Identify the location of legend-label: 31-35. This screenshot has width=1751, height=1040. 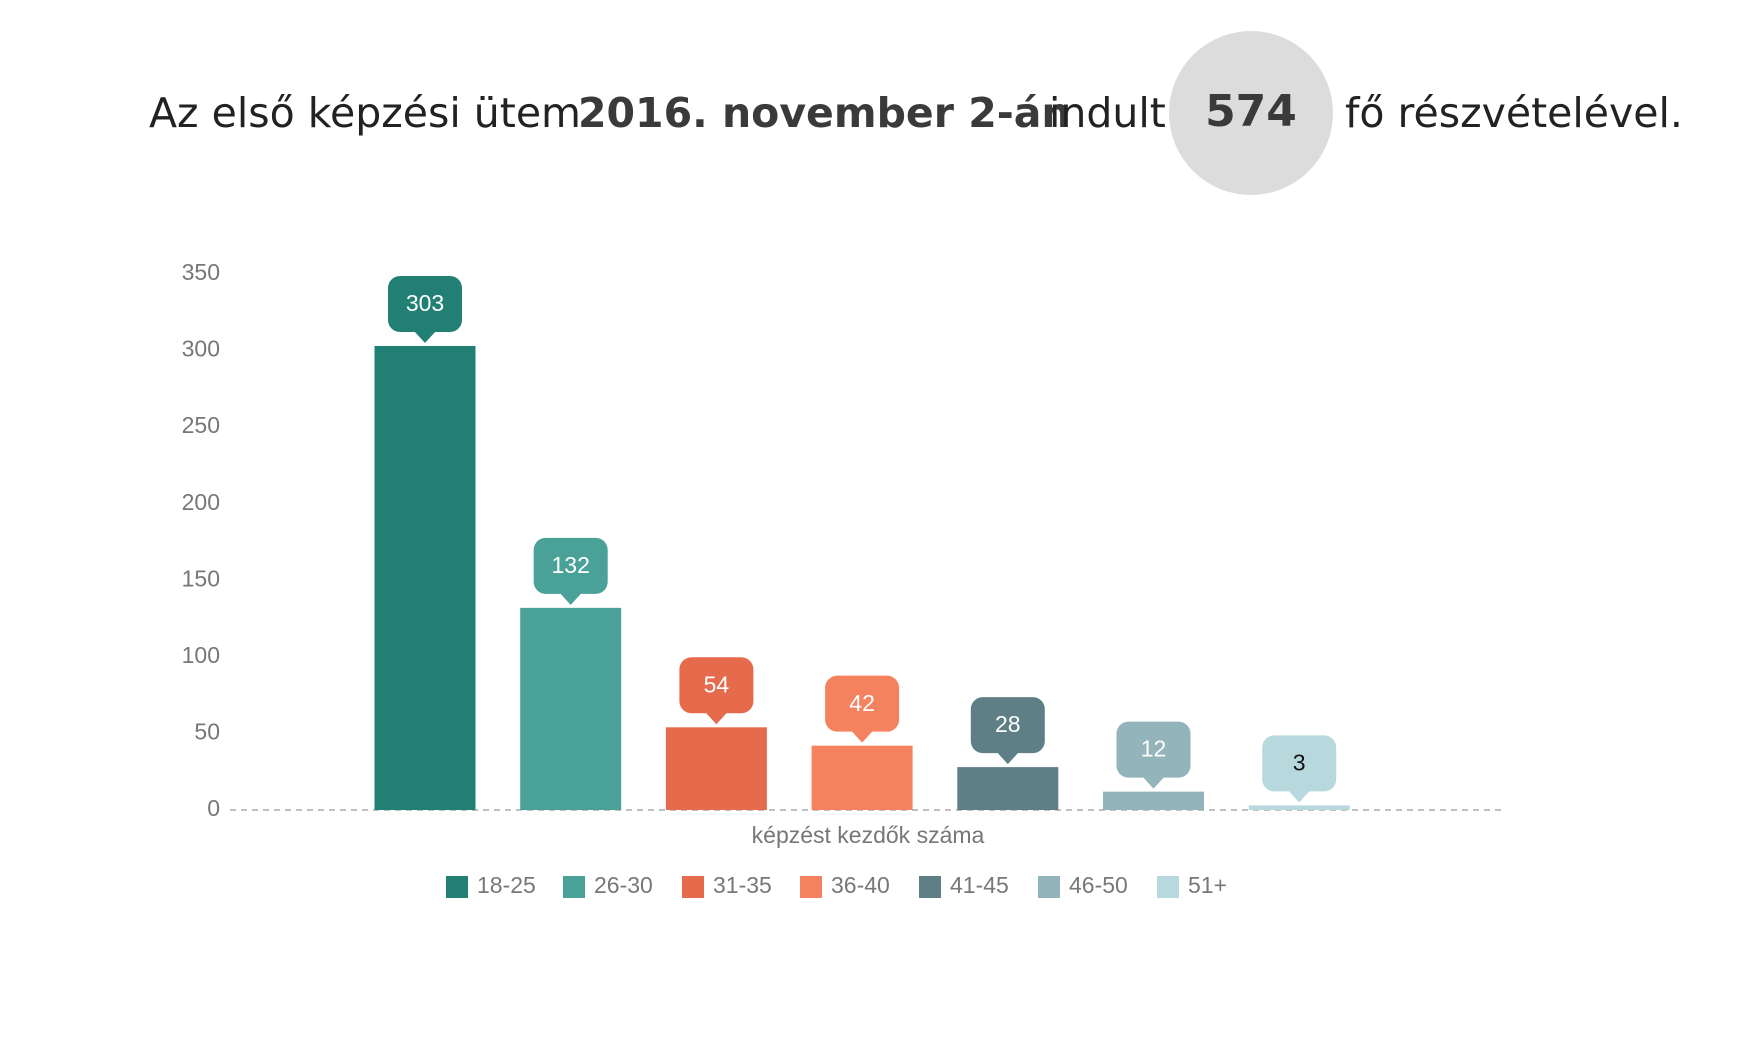
(742, 885).